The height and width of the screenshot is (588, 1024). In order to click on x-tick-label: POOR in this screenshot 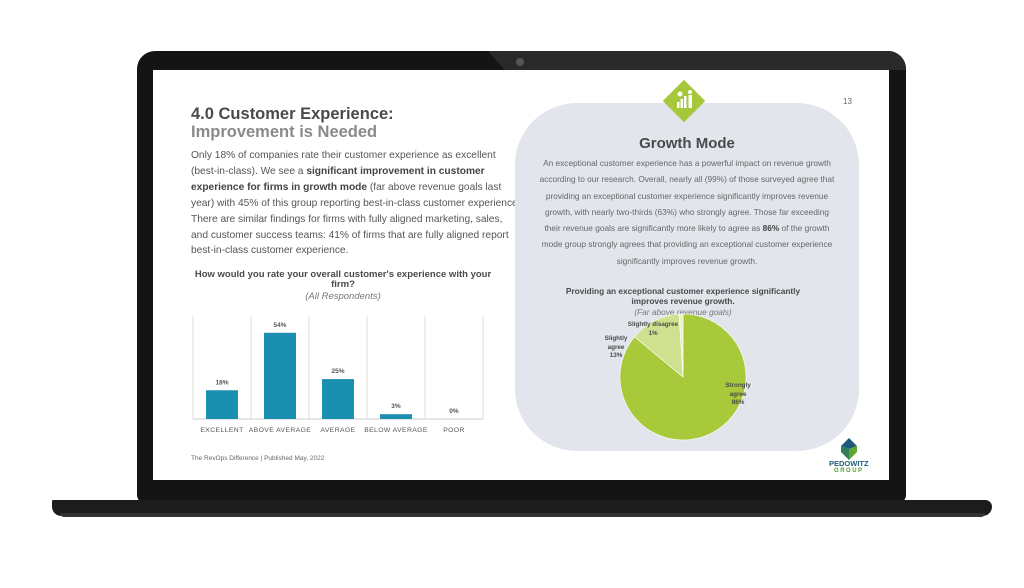, I will do `click(454, 430)`.